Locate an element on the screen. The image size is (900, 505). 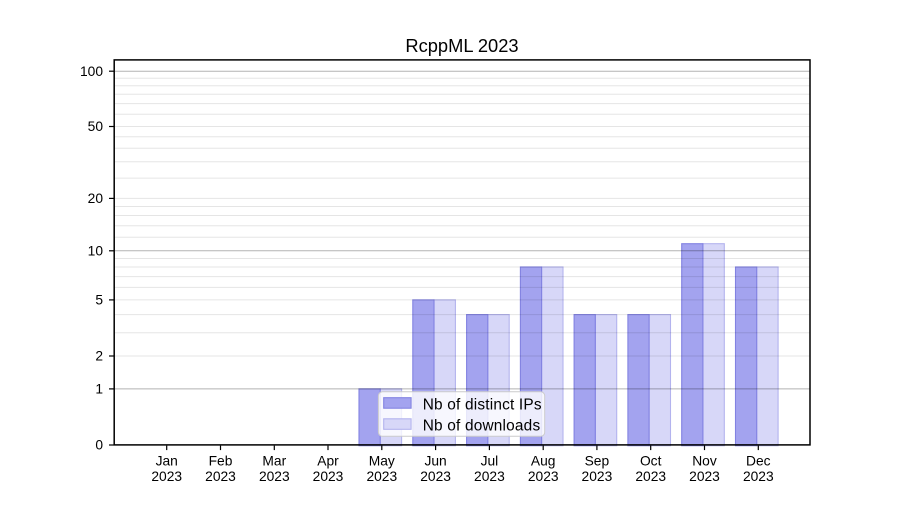
svg-text: 0 is located at coordinates (99, 445).